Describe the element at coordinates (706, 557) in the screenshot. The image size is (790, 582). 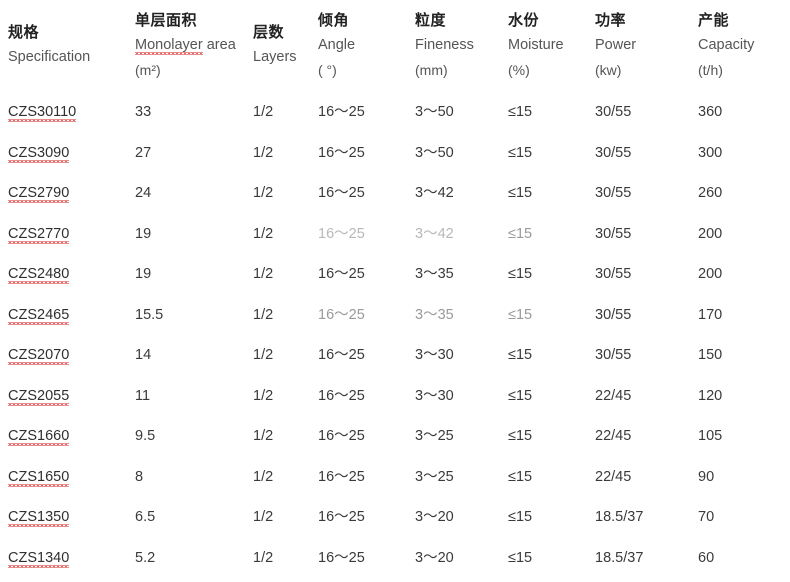
I see `cell-capacity: 60` at that location.